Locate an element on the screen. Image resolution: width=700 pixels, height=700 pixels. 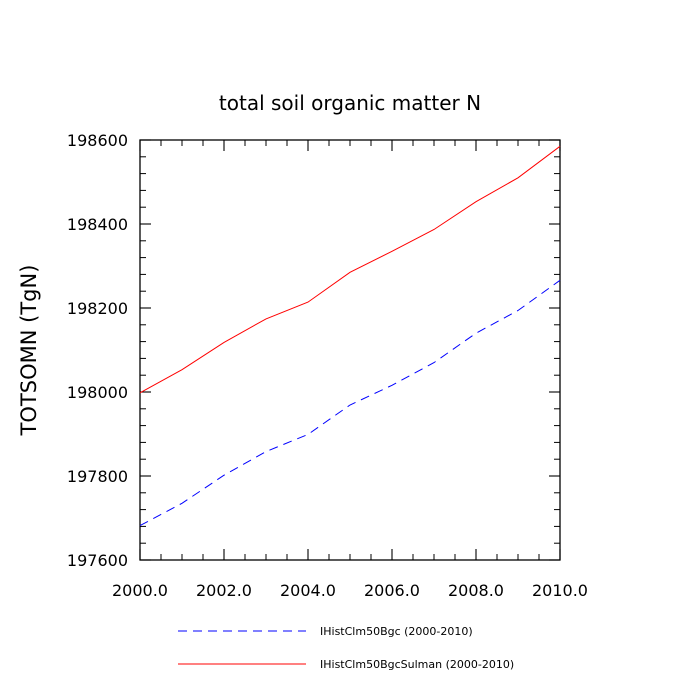
legend-label-2: IHistClm50BgcSulman (2000-2010) is located at coordinates (417, 664).